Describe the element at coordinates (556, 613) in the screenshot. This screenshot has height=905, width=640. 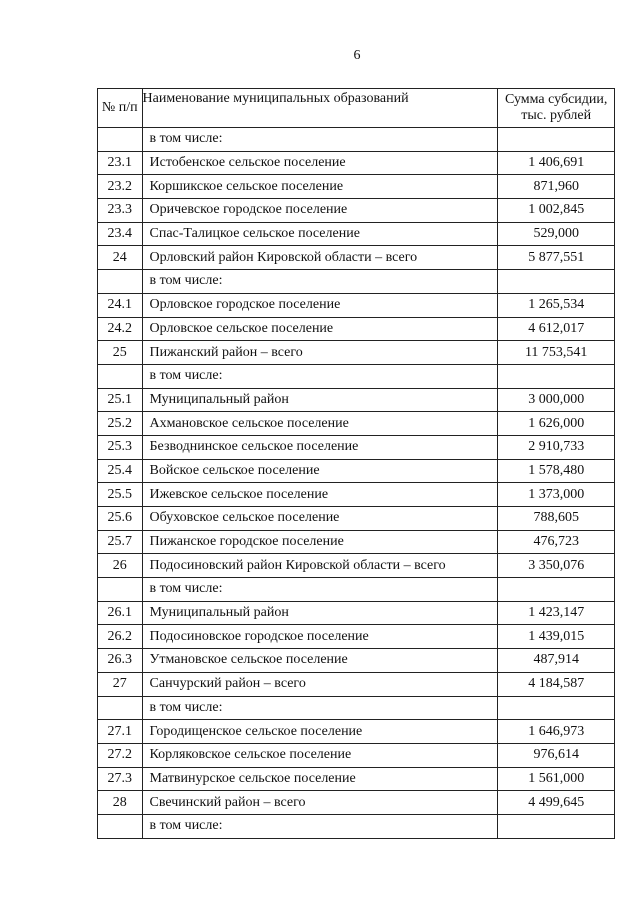
I see `row-sum: 1 423,147` at that location.